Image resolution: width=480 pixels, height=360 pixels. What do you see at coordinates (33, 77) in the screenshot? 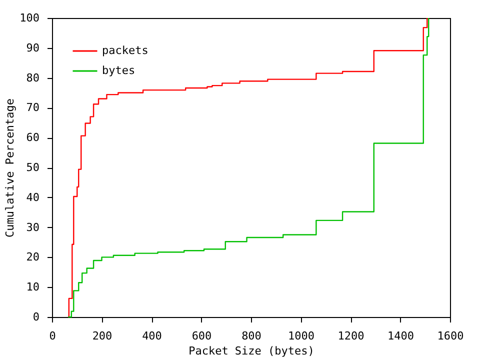
I see `y-tick-label: 80` at bounding box center [33, 77].